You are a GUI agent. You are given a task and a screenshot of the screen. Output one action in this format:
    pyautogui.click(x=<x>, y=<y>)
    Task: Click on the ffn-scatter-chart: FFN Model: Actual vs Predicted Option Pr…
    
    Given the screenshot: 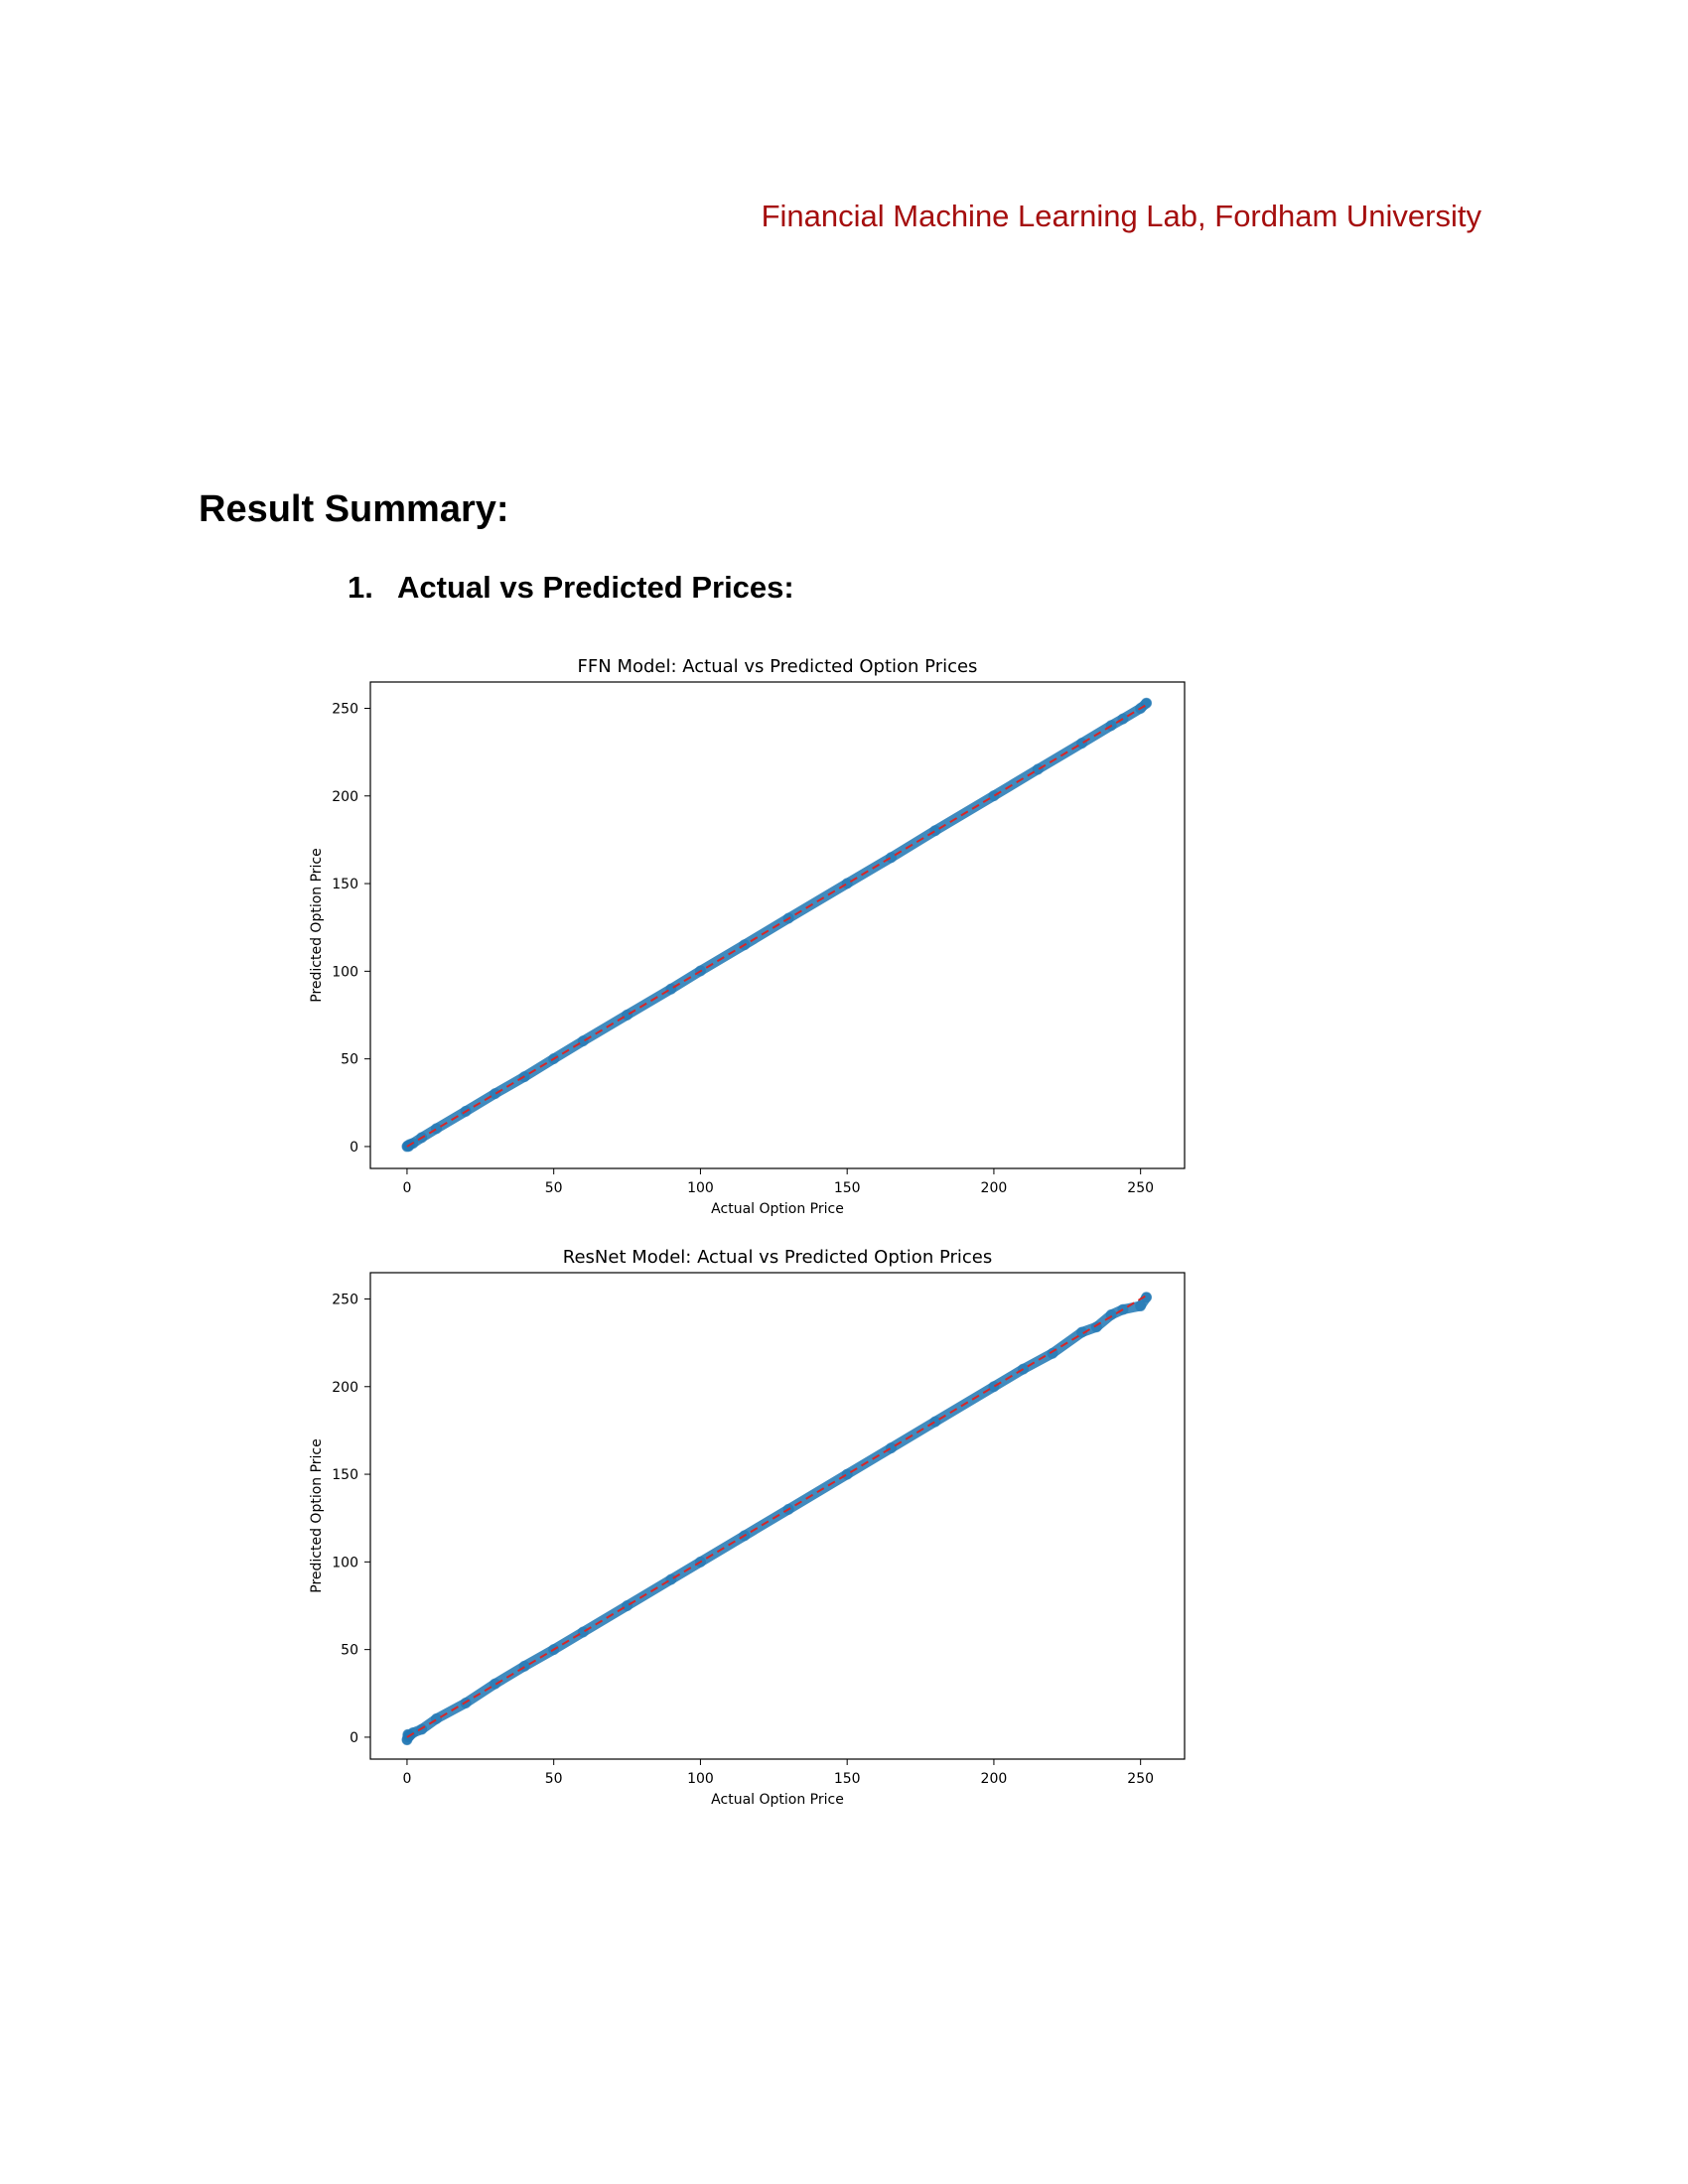 What is the action you would take?
    pyautogui.click(x=754, y=943)
    